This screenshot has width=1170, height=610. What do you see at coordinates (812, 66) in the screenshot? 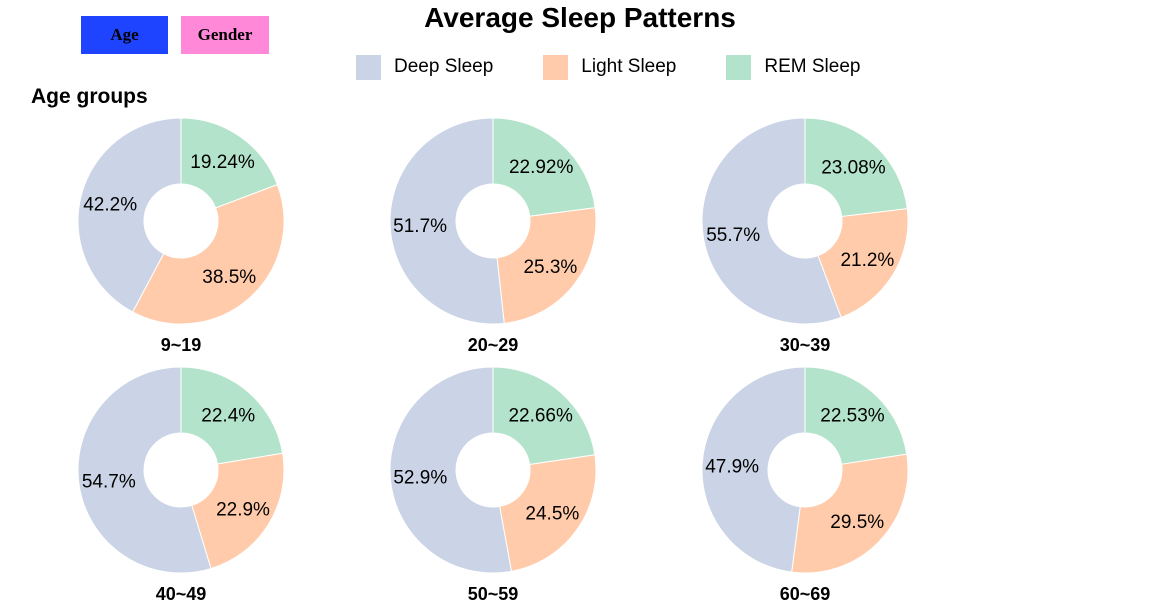
I see `legend-label-rem-sleep: REM Sleep` at bounding box center [812, 66].